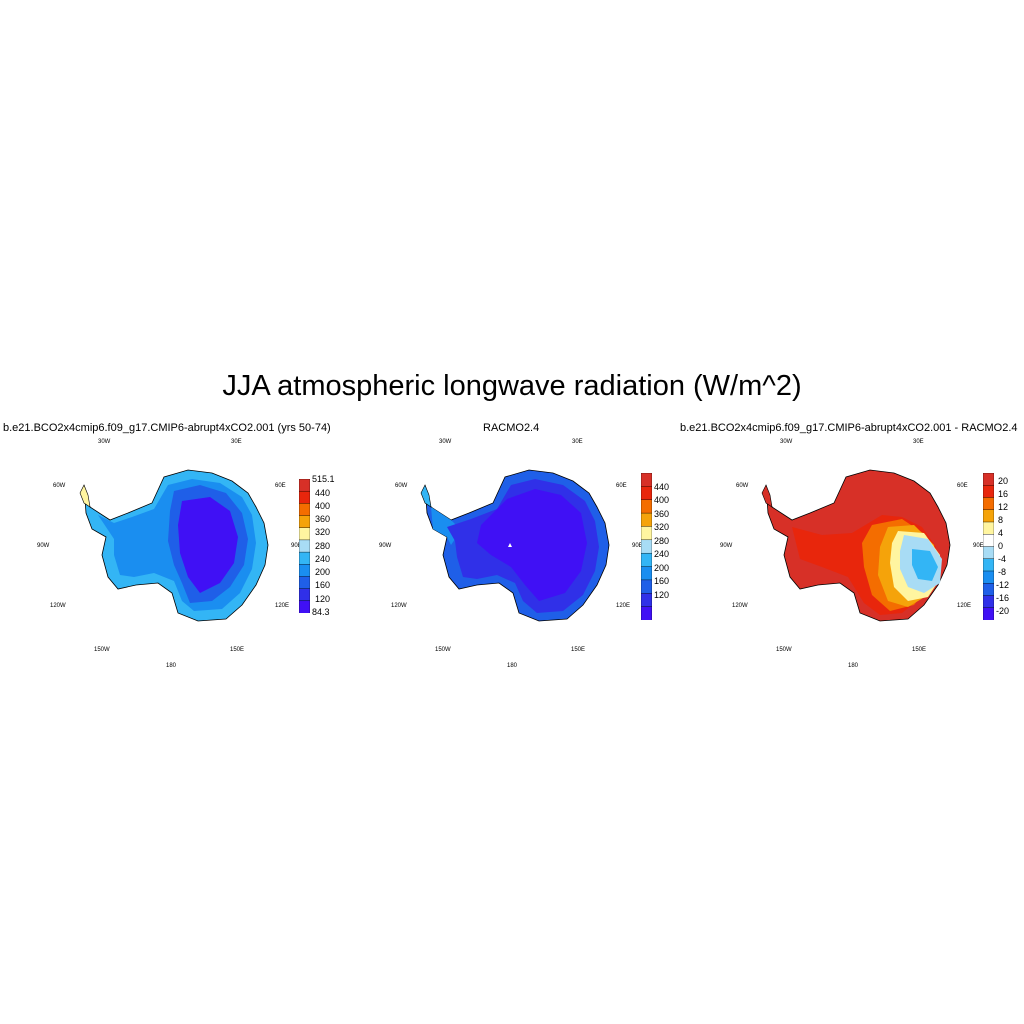  Describe the element at coordinates (856, 545) in the screenshot. I see `panel-3-map` at that location.